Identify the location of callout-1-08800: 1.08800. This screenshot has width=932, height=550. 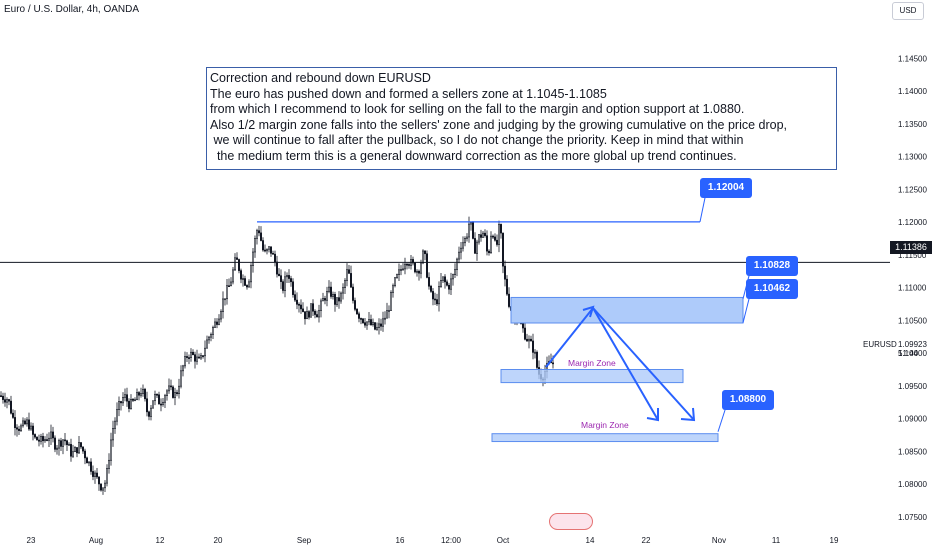
(748, 400).